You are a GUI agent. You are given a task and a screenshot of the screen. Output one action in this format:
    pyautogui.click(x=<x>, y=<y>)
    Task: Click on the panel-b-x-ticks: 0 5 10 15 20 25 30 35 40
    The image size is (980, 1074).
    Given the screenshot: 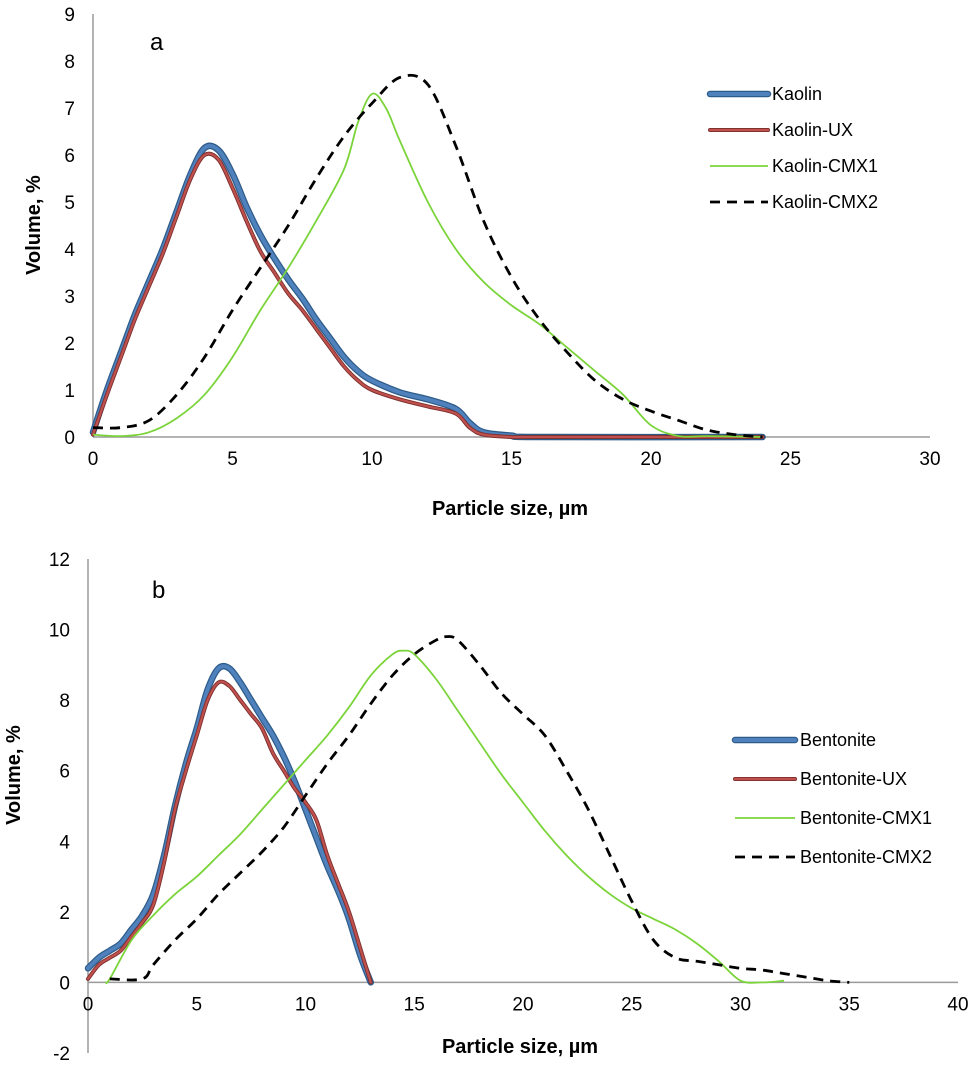 What is the action you would take?
    pyautogui.click(x=526, y=1004)
    